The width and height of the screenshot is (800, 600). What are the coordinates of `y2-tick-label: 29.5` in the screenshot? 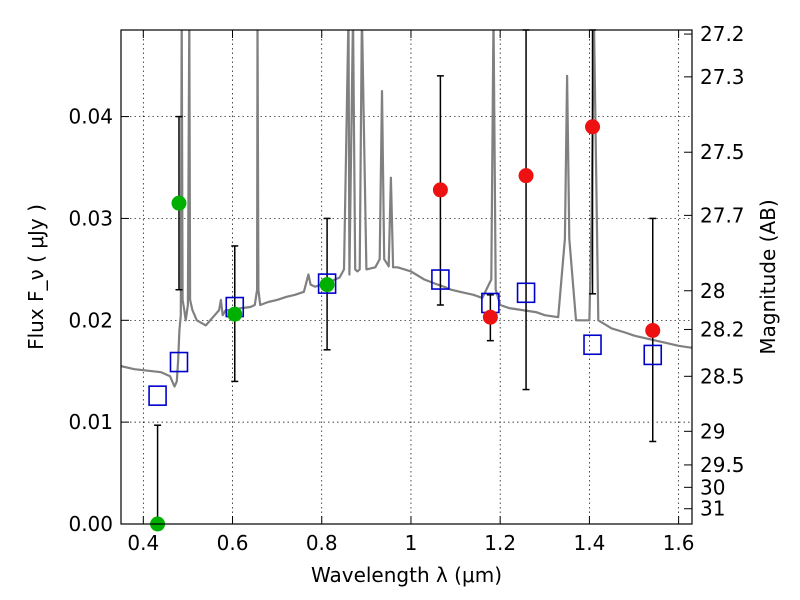 It's located at (722, 465).